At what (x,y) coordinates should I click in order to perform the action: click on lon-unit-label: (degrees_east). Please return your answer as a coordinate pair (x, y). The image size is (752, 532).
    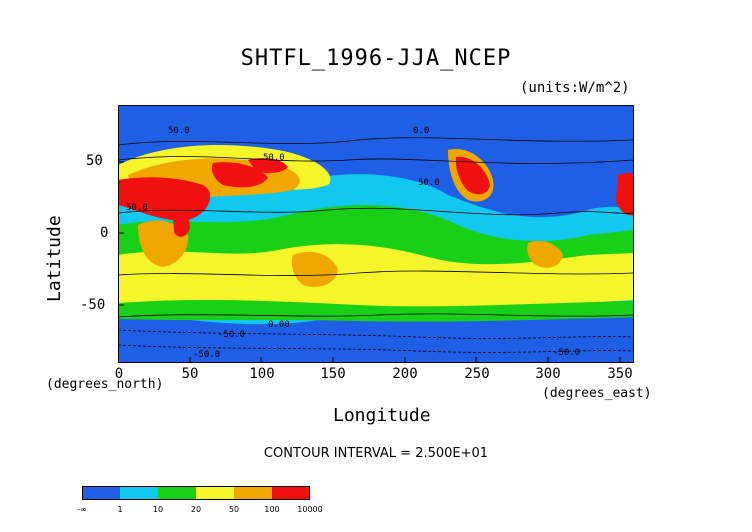
    Looking at the image, I should click on (597, 393).